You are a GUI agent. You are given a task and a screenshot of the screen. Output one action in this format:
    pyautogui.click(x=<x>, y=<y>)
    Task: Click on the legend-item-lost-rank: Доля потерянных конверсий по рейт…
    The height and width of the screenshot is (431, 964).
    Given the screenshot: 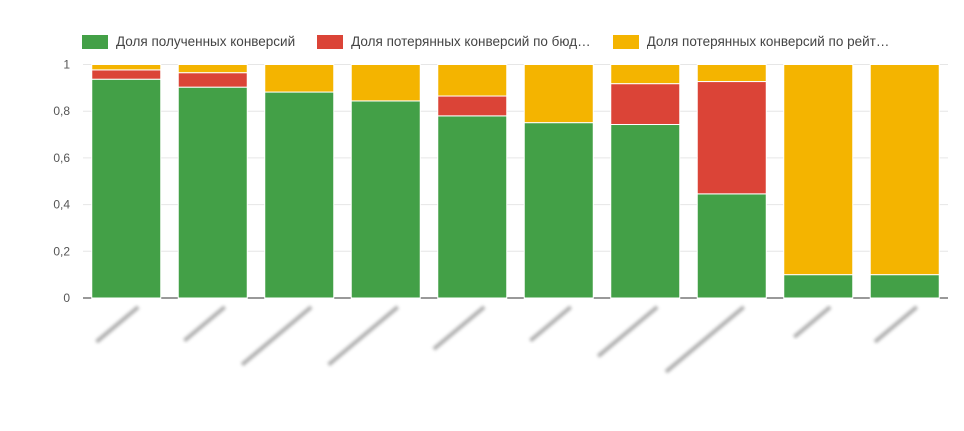 What is the action you would take?
    pyautogui.click(x=751, y=41)
    